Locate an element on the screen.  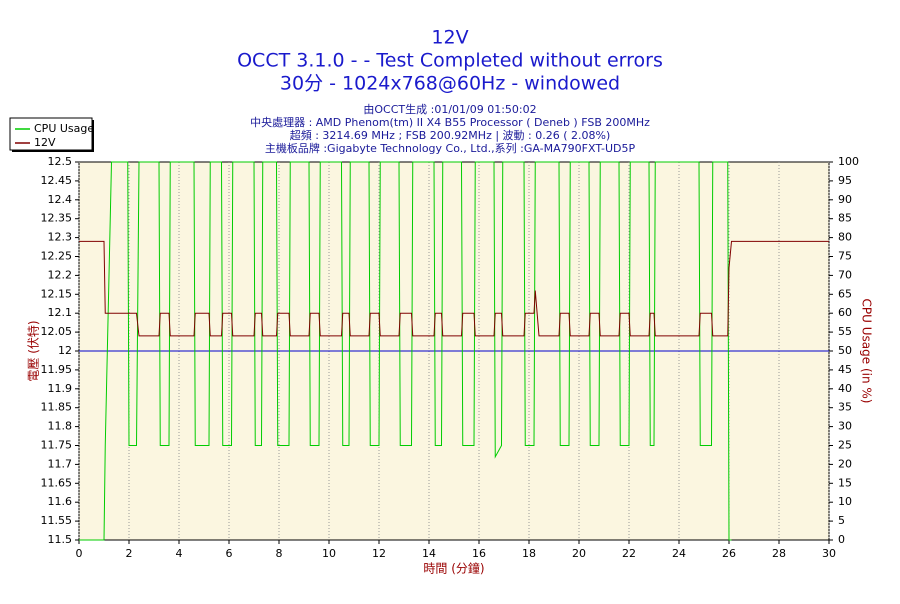
y-tick-label: 11.95 is located at coordinates (57, 369).